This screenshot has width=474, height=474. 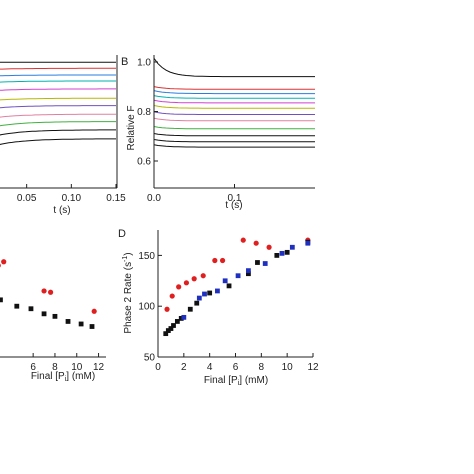 What do you see at coordinates (55, 367) in the screenshot?
I see `panel-c-x-tick-label: 8` at bounding box center [55, 367].